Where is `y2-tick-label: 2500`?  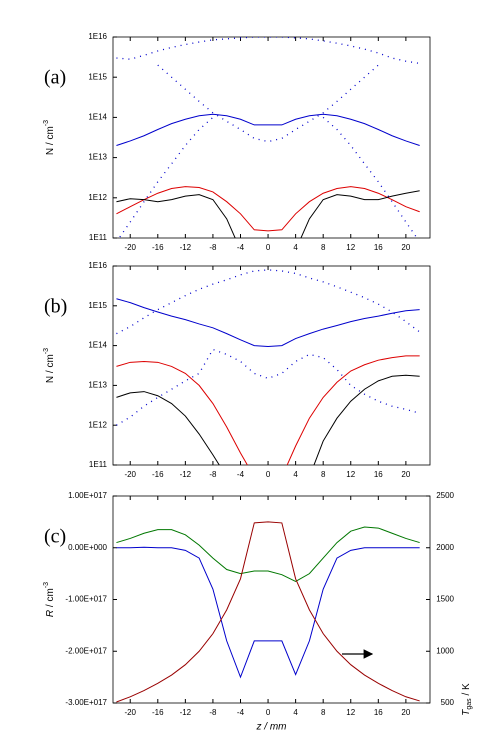
y2-tick-label: 2500 is located at coordinates (445, 495).